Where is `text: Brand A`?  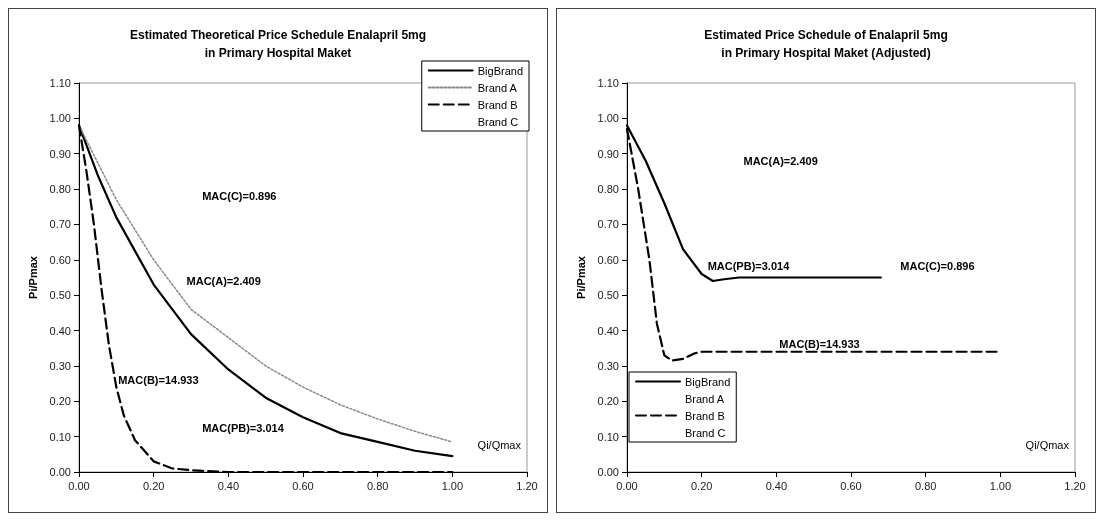 text: Brand A is located at coordinates (705, 398).